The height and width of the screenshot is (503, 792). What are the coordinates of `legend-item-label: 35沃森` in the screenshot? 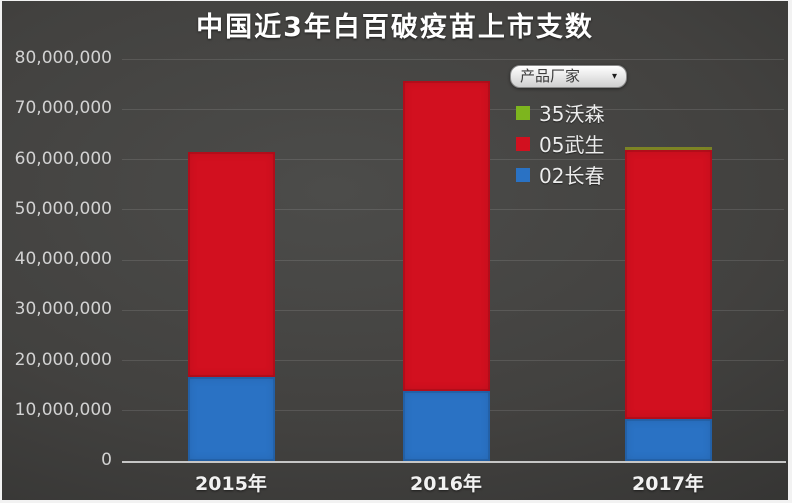 It's located at (572, 114).